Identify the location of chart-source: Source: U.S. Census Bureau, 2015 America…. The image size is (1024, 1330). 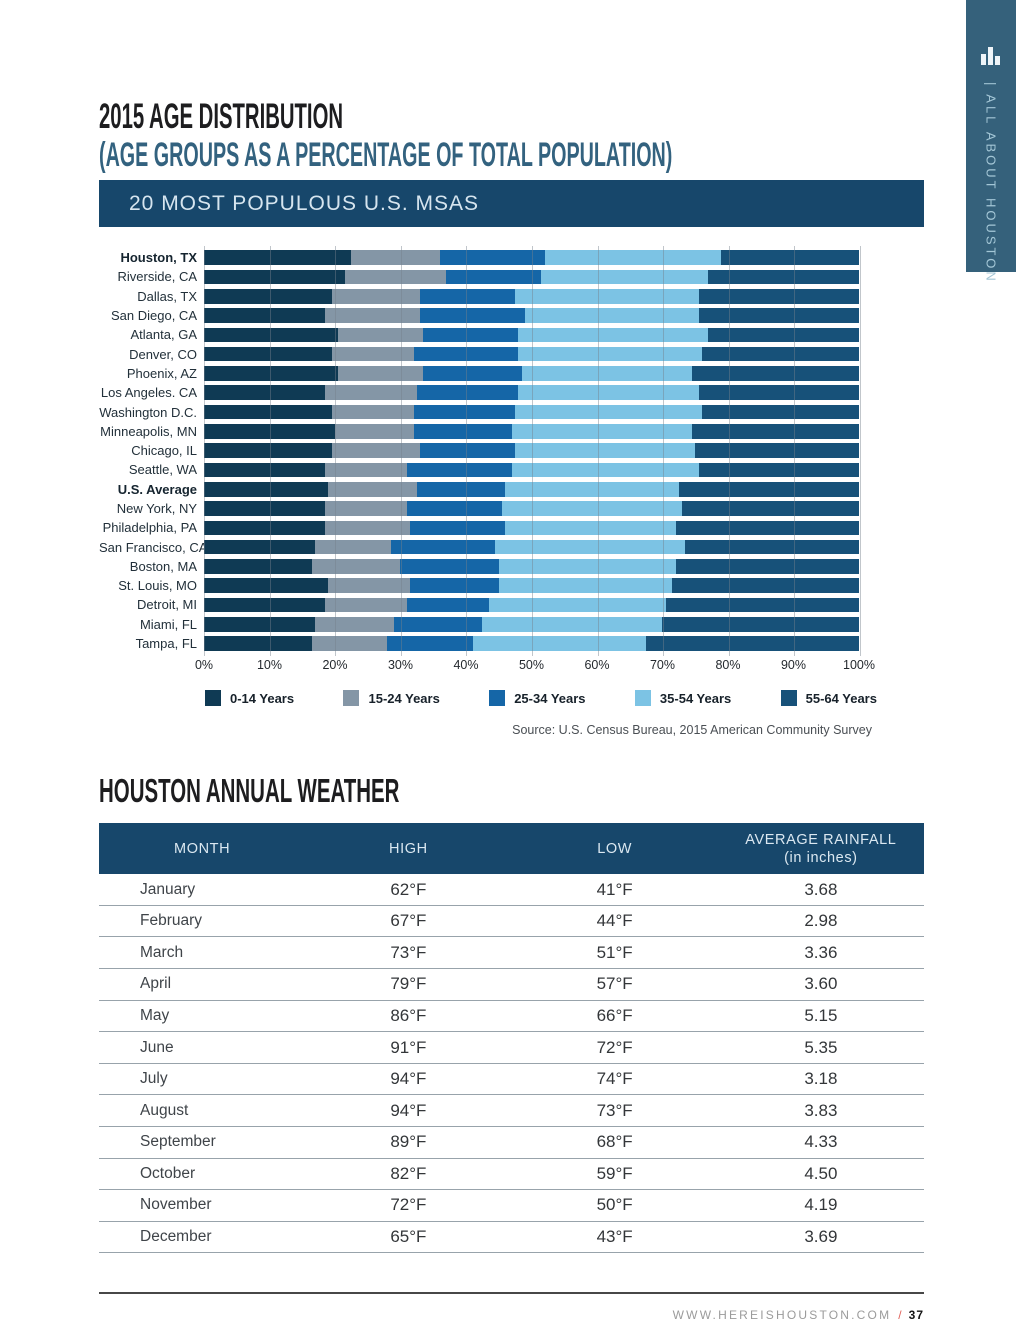
(692, 730).